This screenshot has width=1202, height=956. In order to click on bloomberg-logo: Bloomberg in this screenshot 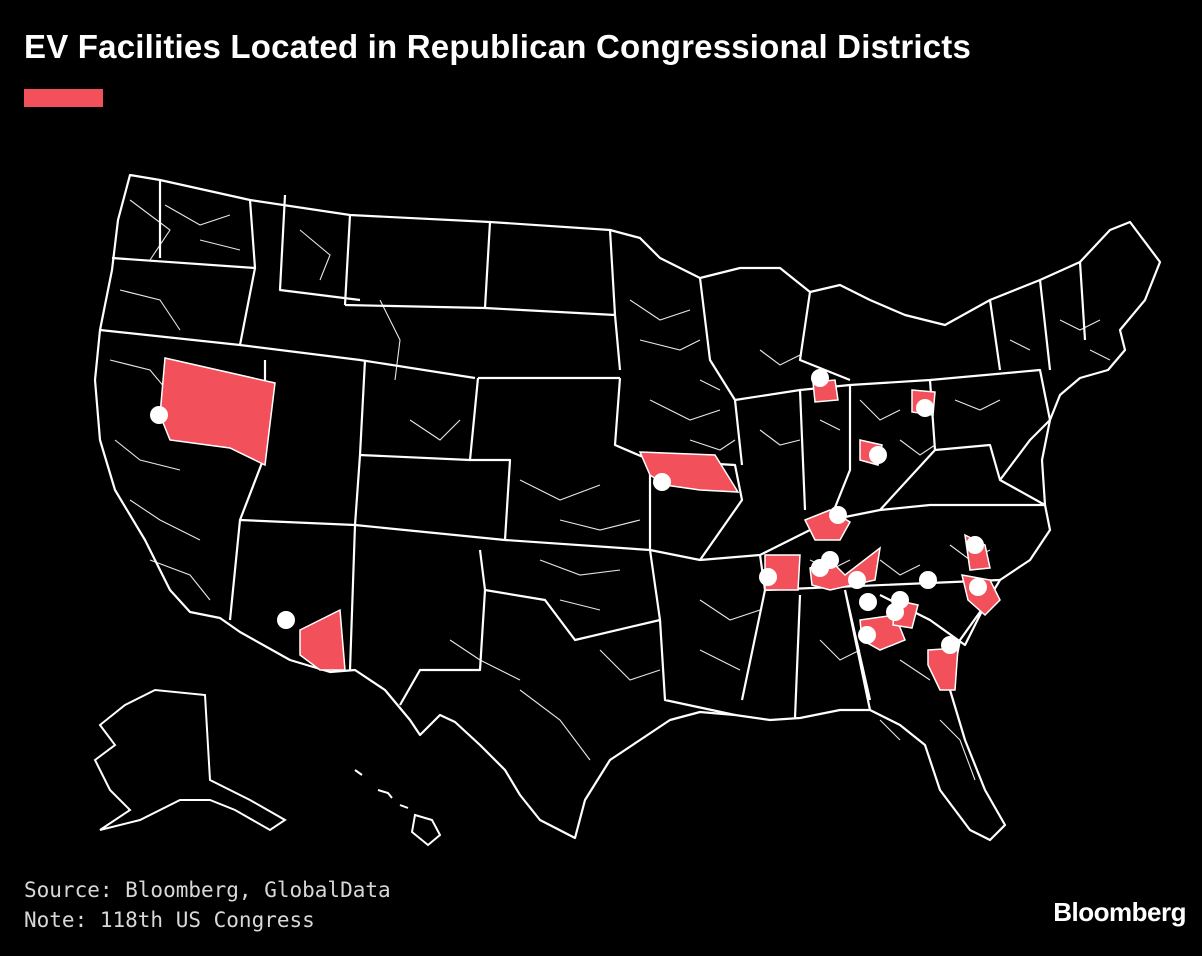, I will do `click(1119, 912)`.